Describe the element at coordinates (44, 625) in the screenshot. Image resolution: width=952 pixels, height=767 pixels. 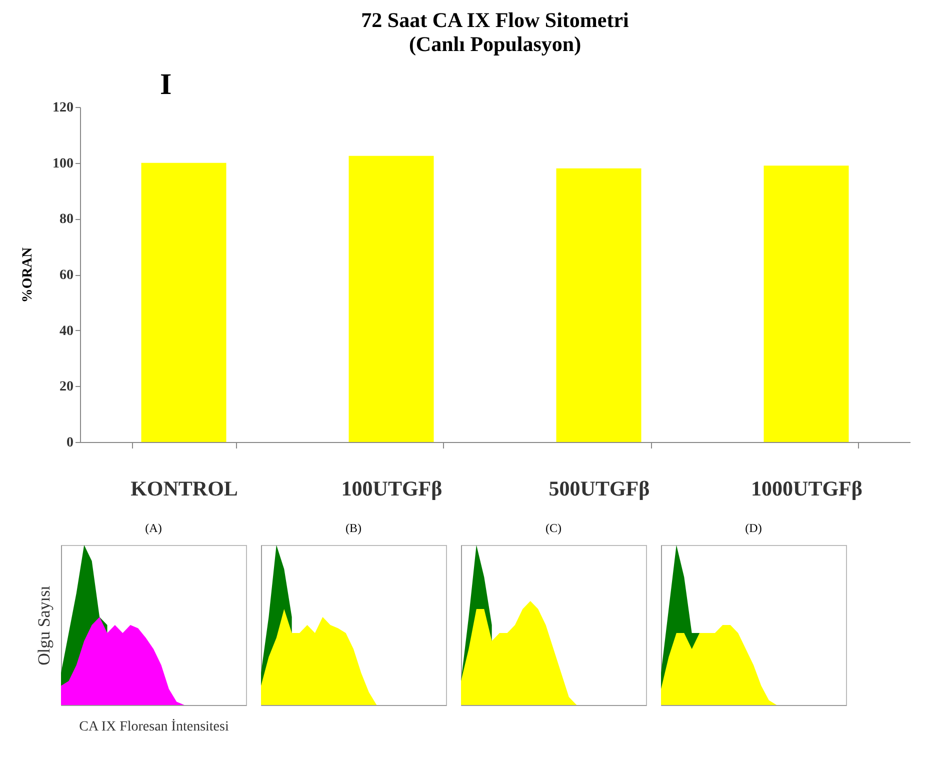
I see `y-axis-title: Olgu Sayısı` at that location.